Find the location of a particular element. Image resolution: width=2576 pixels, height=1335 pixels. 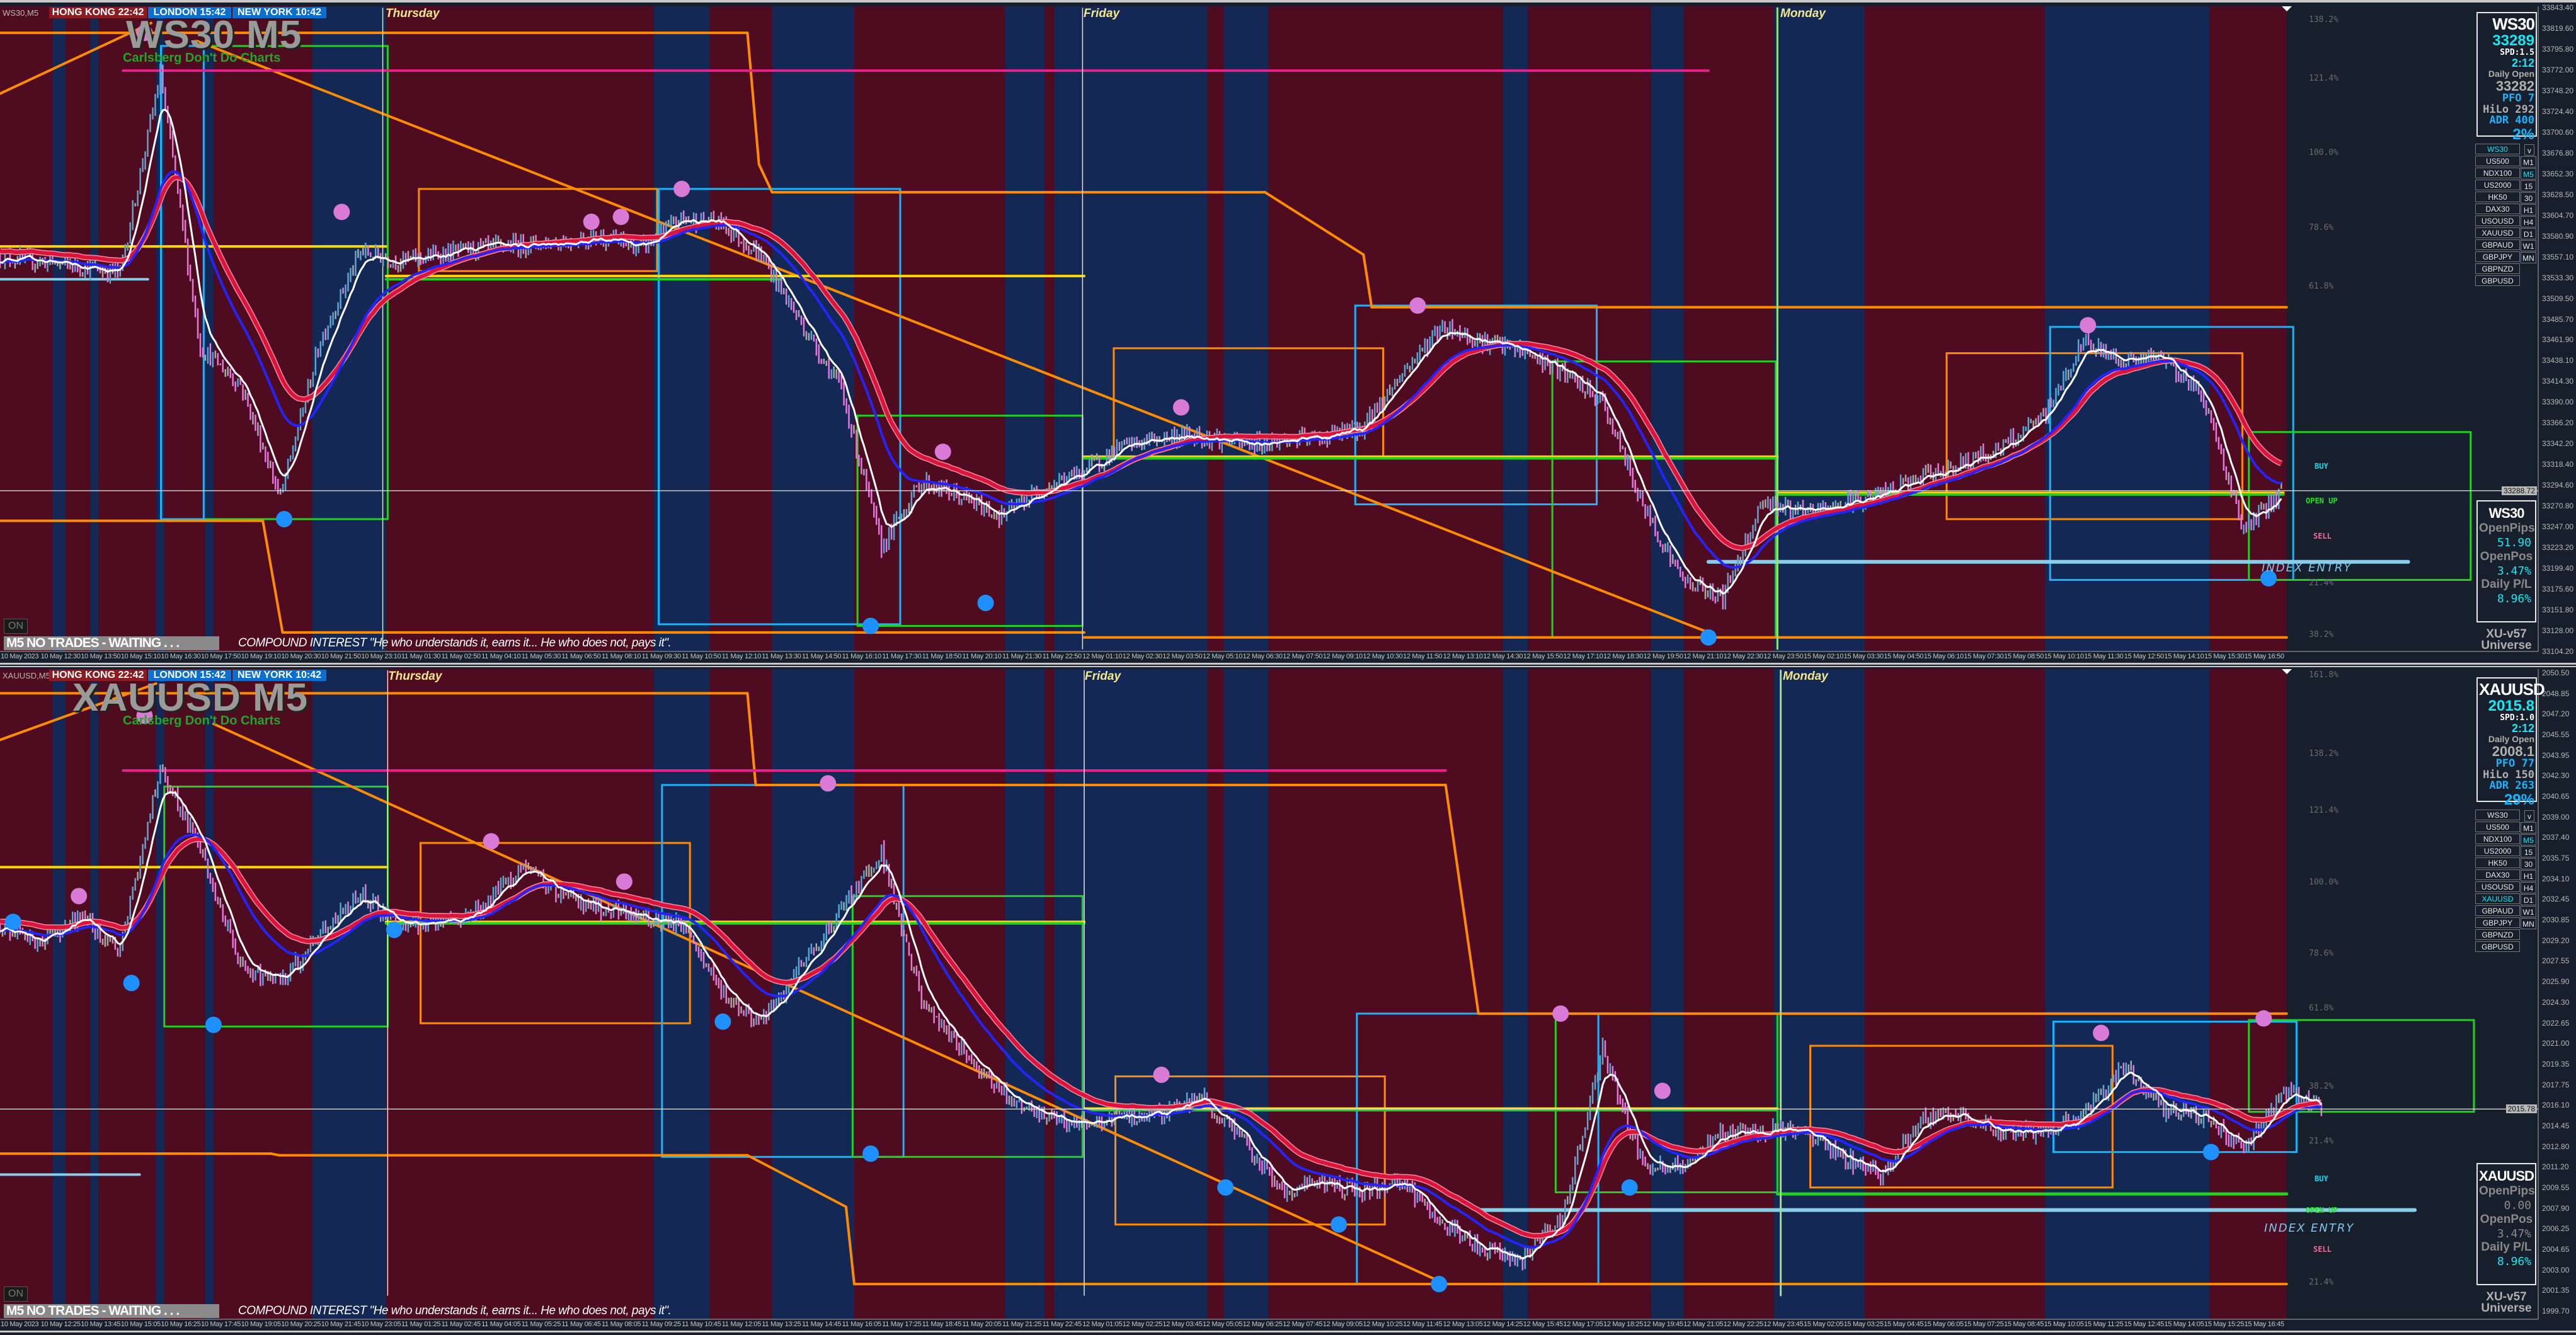

price-tick: 2042.30 is located at coordinates (2556, 776).